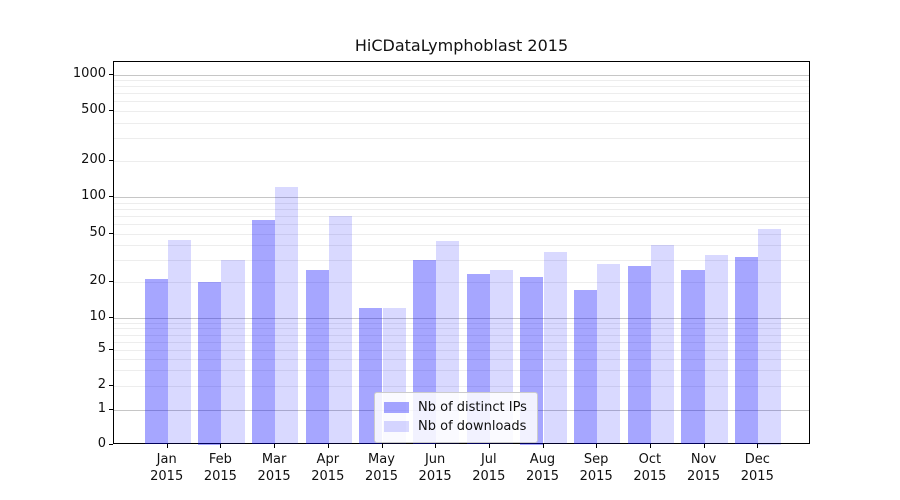 Image resolution: width=900 pixels, height=500 pixels. What do you see at coordinates (381, 468) in the screenshot?
I see `x-tick-label-may: May 2015` at bounding box center [381, 468].